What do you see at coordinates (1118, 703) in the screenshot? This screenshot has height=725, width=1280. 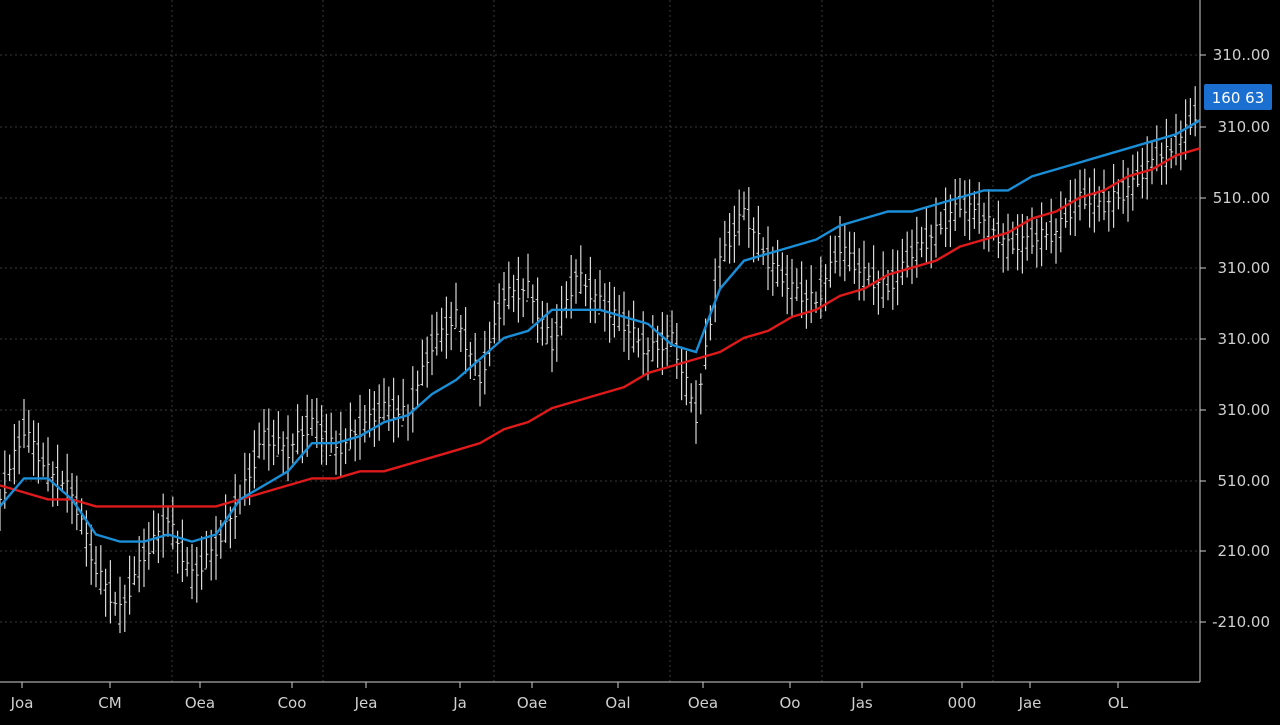 I see `x-tick-label: OL` at bounding box center [1118, 703].